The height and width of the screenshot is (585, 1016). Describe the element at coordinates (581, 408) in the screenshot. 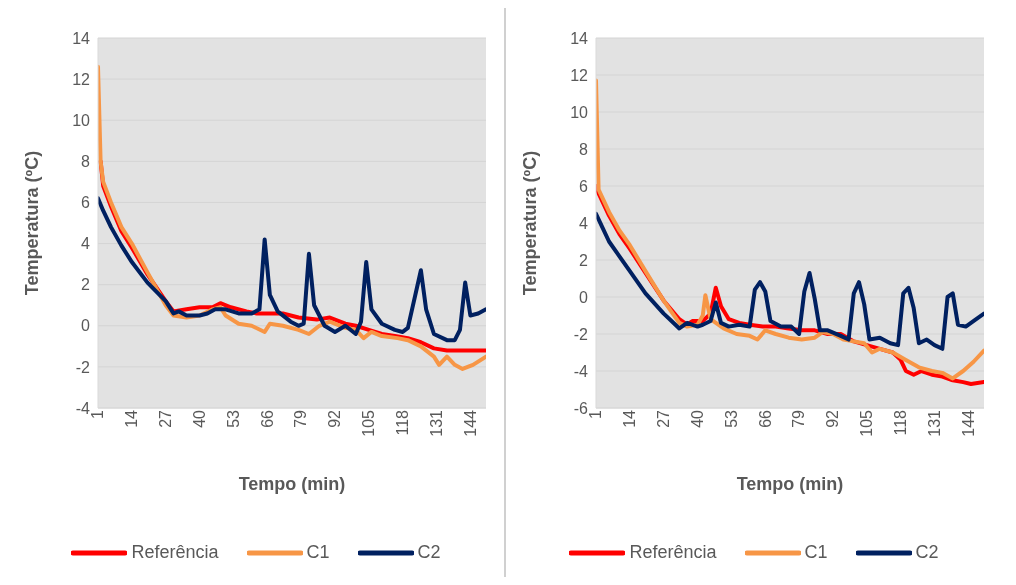

I see `y-tick-label: -6` at that location.